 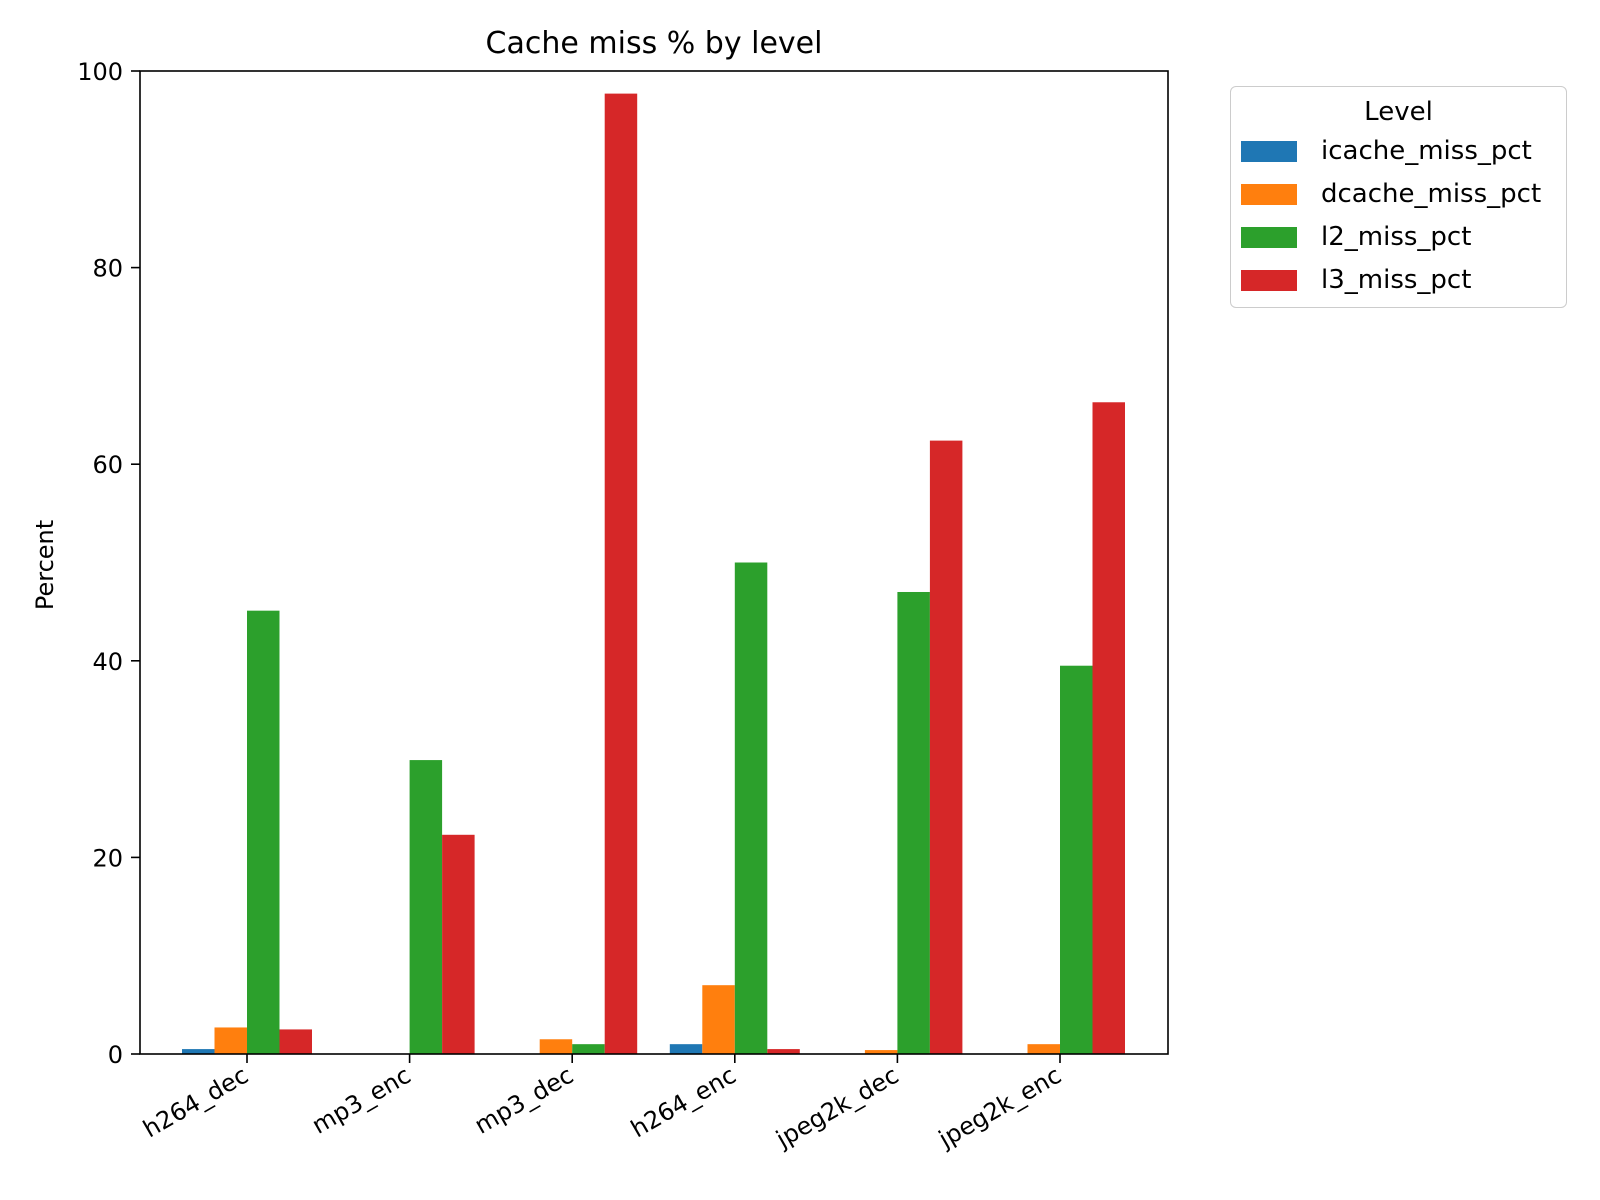 What do you see at coordinates (107, 858) in the screenshot?
I see `y-tick-label-20: 20` at bounding box center [107, 858].